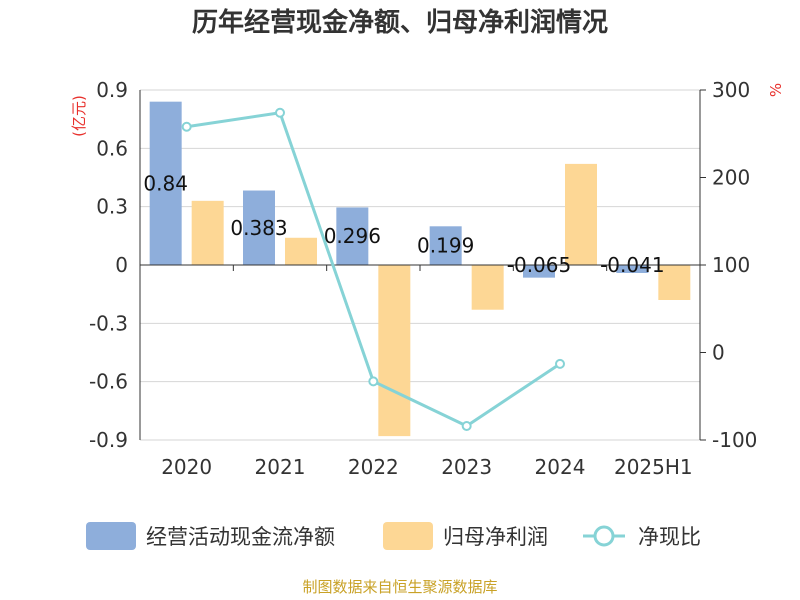  I want to click on legend-label-netprofit: 归母净利润, so click(495, 537).